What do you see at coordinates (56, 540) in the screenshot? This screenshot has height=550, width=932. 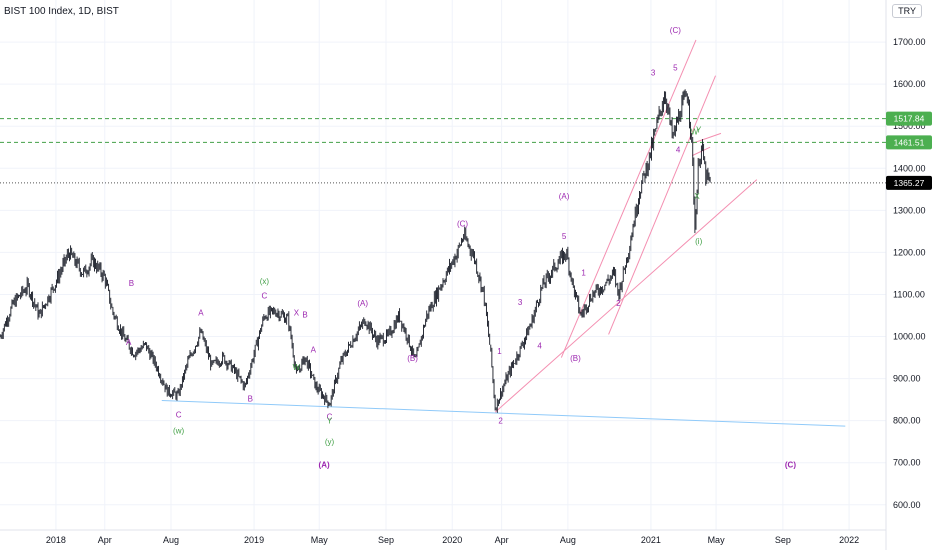 I see `time-tick-label: 2018` at bounding box center [56, 540].